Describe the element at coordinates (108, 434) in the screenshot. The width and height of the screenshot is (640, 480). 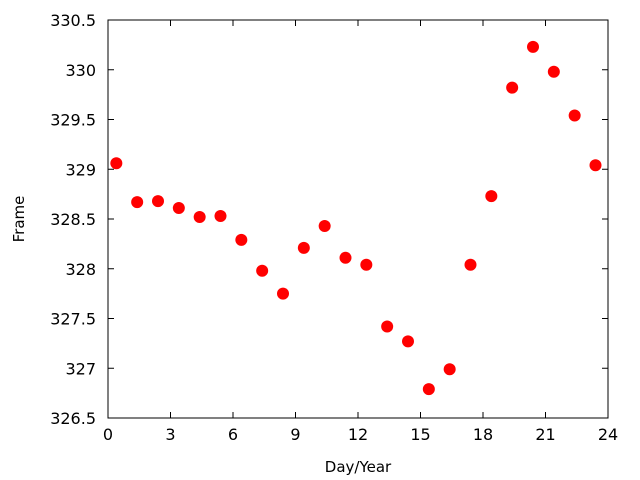
I see `x-tick-label: 0` at that location.